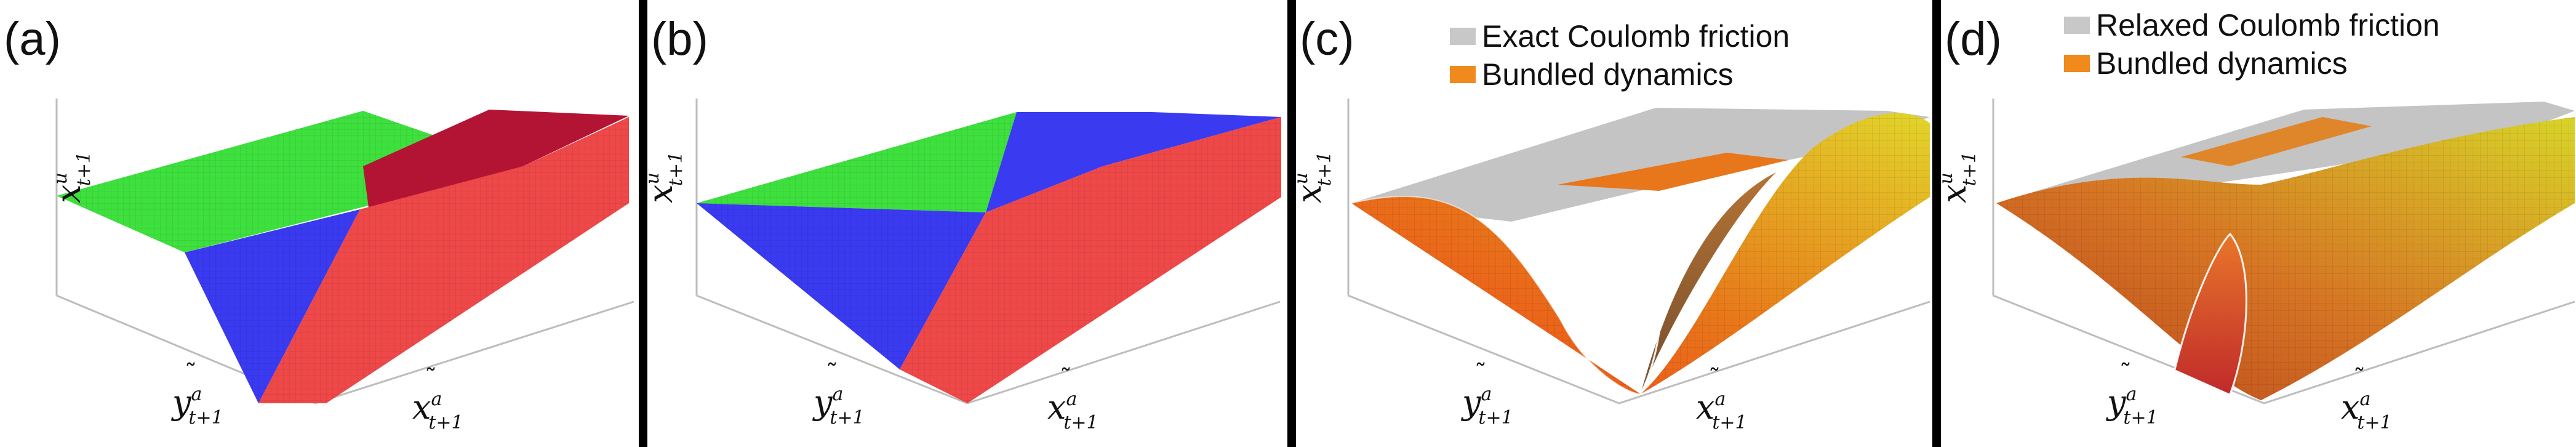 The height and width of the screenshot is (447, 2576). What do you see at coordinates (2222, 63) in the screenshot?
I see `panel-d-legend-text: Bundled dynamics` at bounding box center [2222, 63].